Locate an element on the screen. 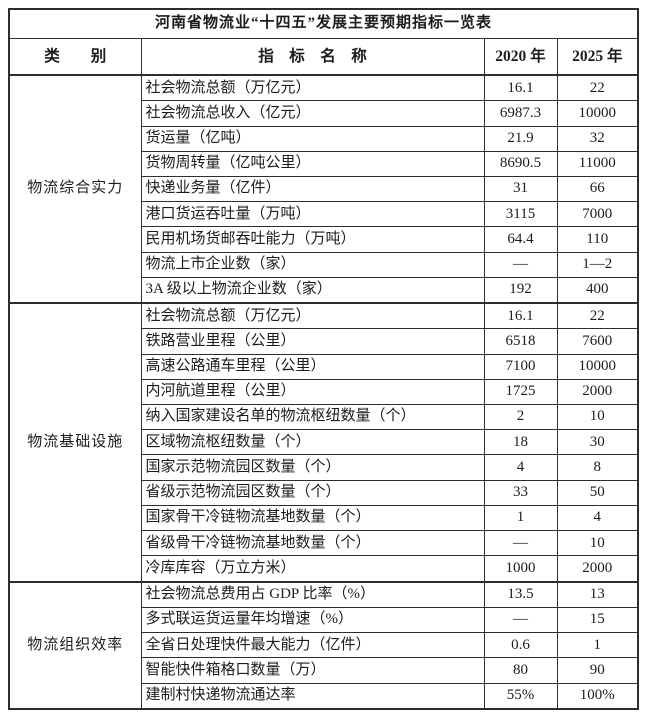  value-2025-cell: 8 is located at coordinates (597, 467).